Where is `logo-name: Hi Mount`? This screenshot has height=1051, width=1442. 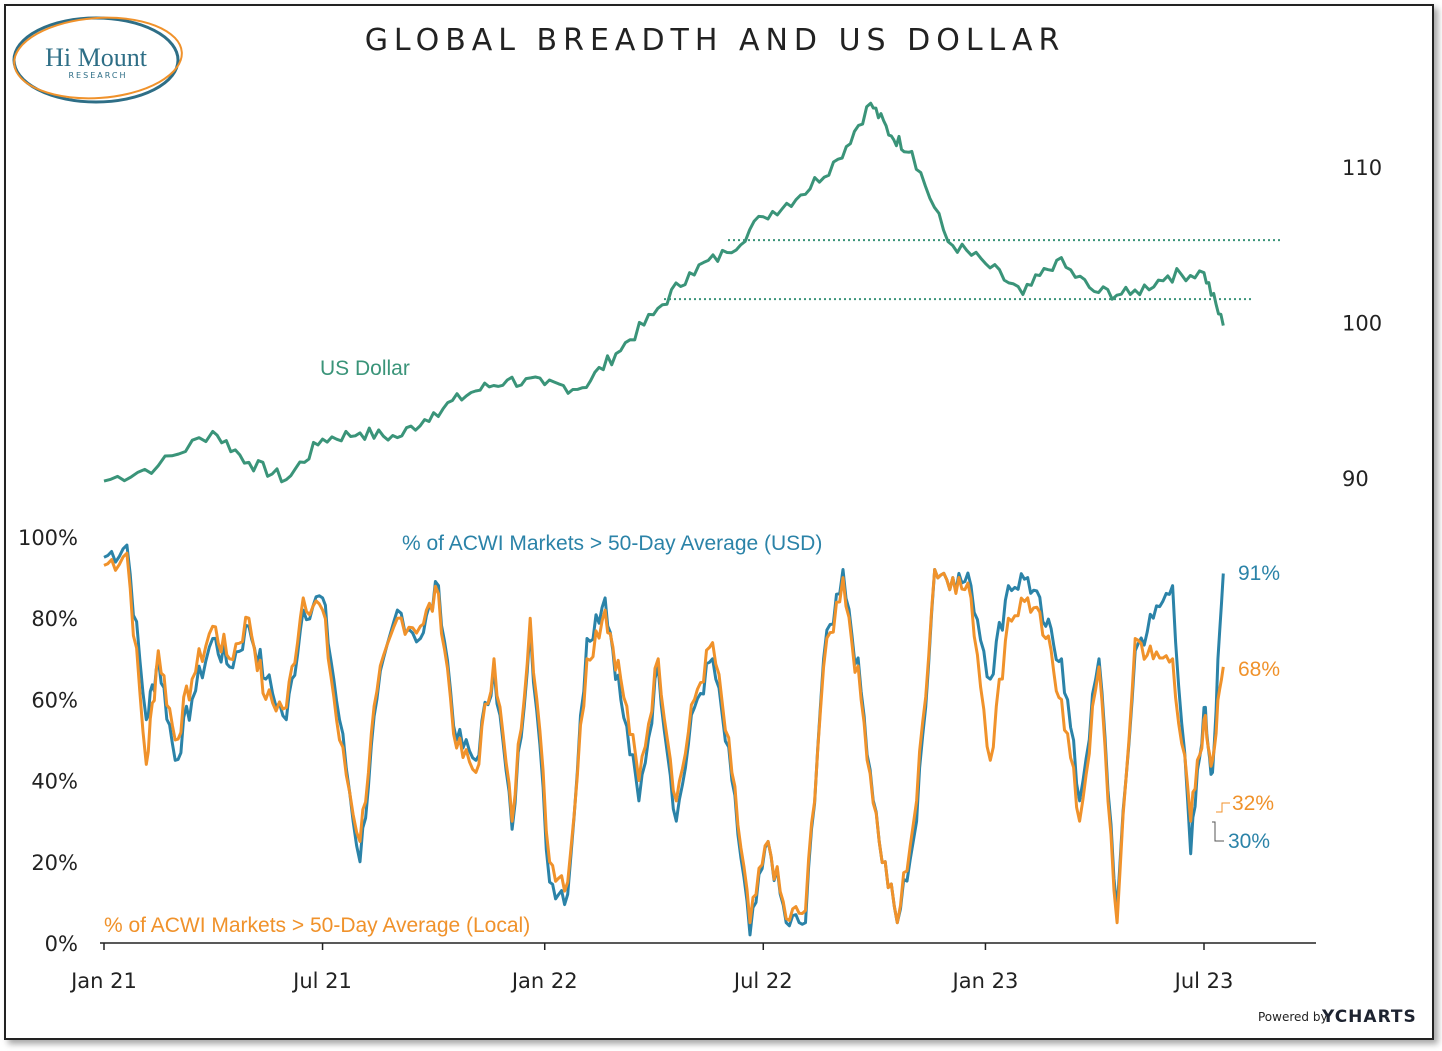
logo-name: Hi Mount is located at coordinates (96, 57).